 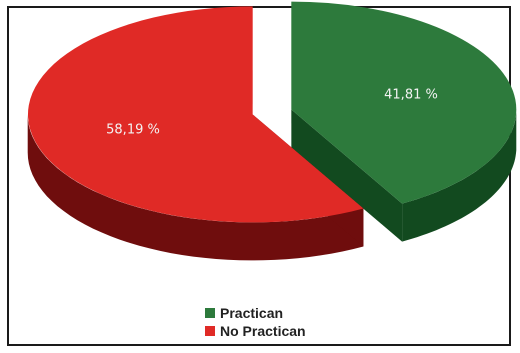 What do you see at coordinates (133, 130) in the screenshot?
I see `slice-label-no-practican: 58,19 %` at bounding box center [133, 130].